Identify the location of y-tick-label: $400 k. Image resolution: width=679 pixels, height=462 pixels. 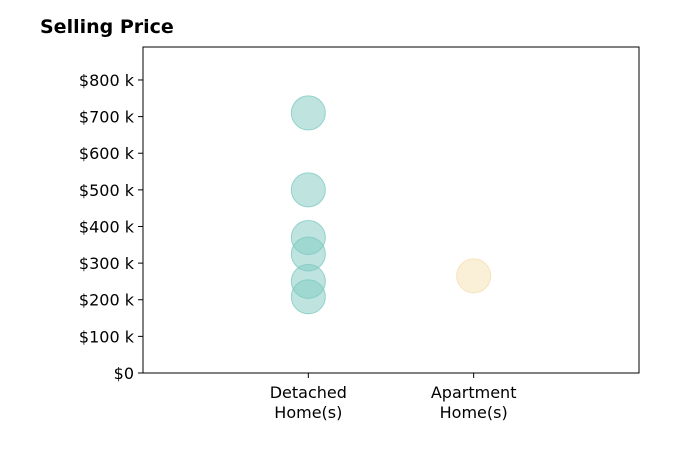
(107, 226).